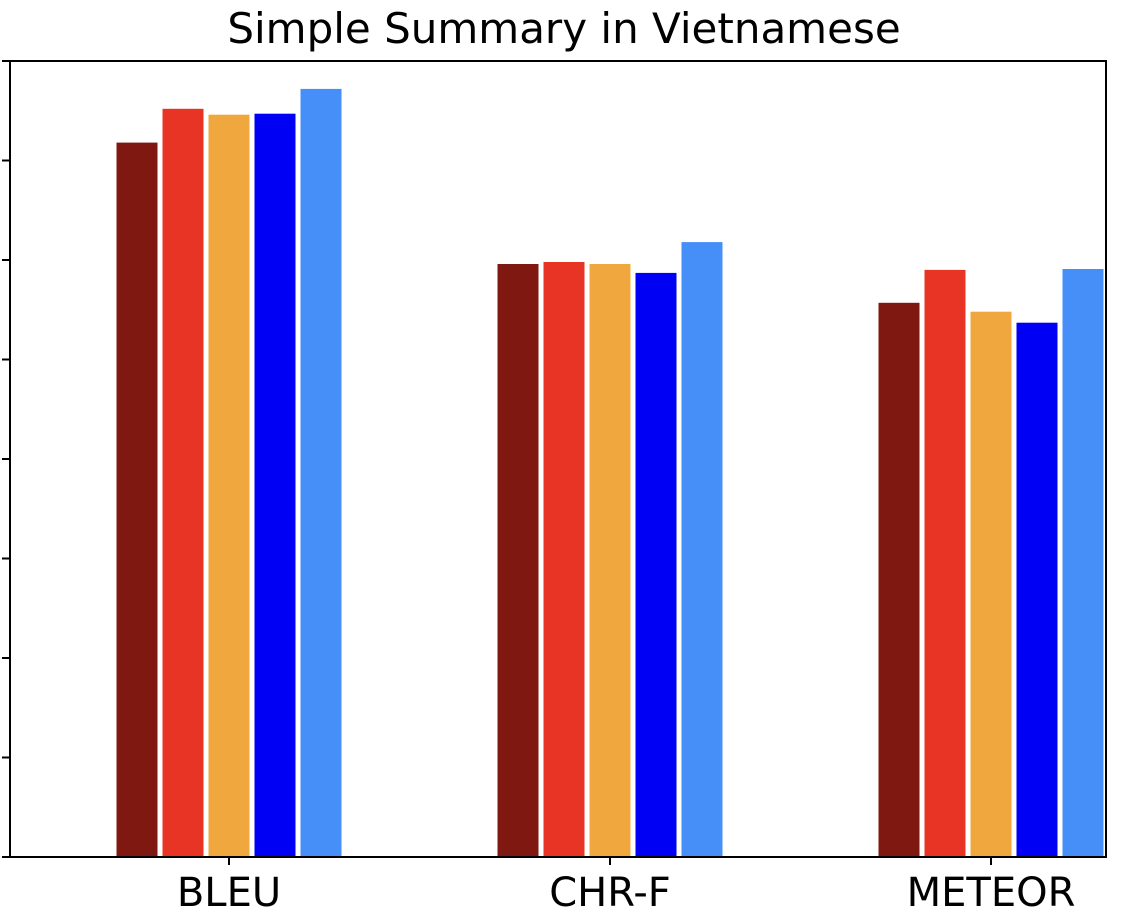  I want to click on x-tick-label-bleu: BLEU, so click(229, 893).